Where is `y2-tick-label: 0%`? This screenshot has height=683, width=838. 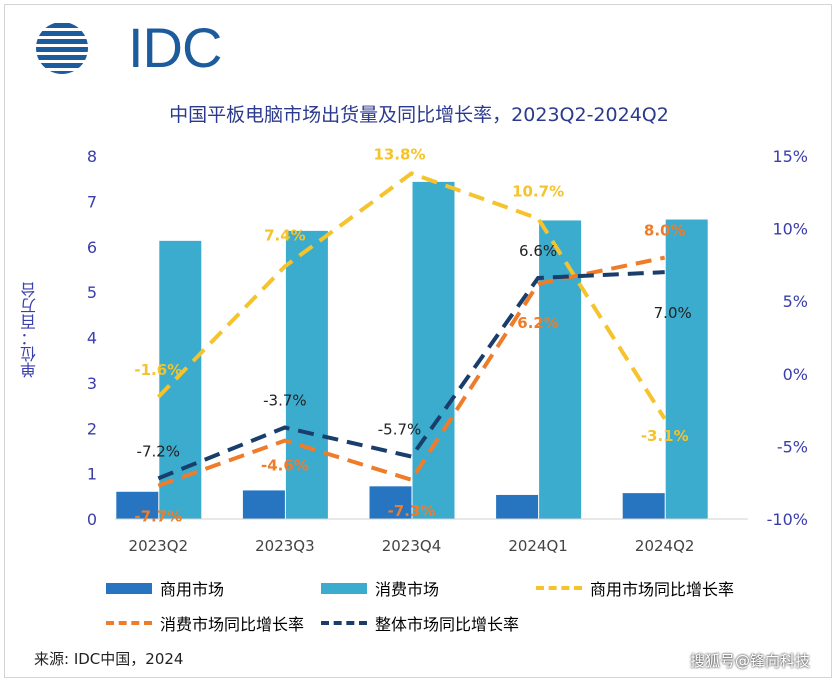 y2-tick-label: 0% is located at coordinates (795, 374).